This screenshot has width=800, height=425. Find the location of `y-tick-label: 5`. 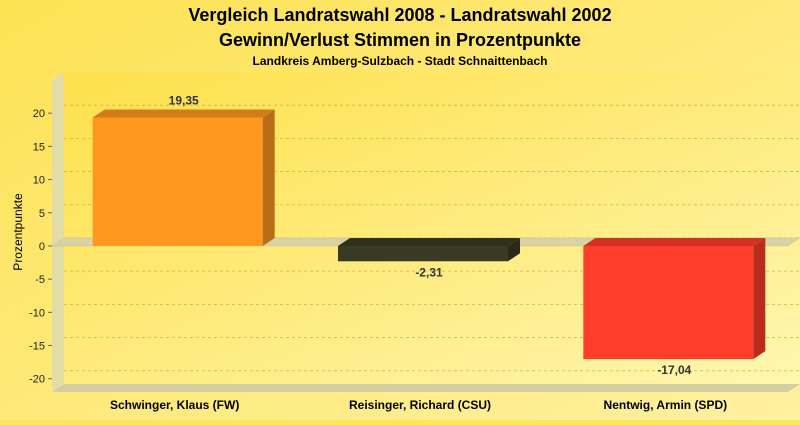

y-tick-label: 5 is located at coordinates (42, 214).